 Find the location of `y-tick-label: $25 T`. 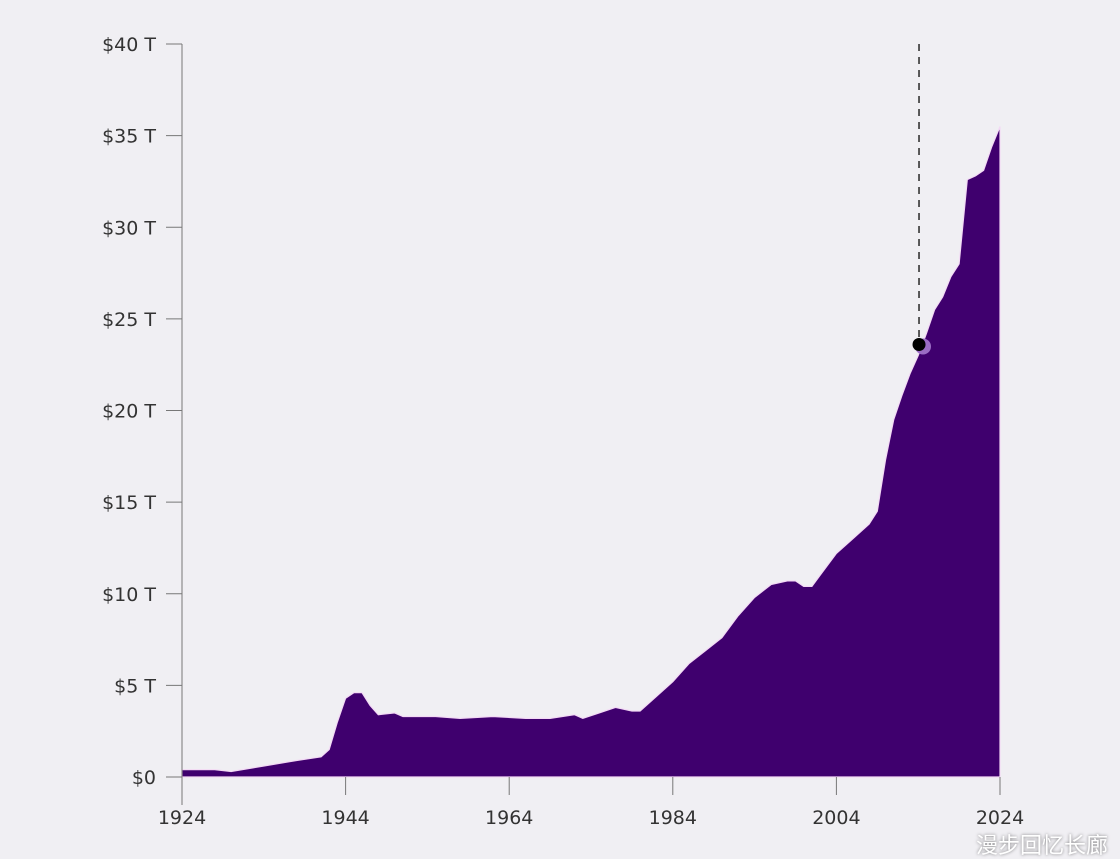

y-tick-label: $25 T is located at coordinates (129, 320).